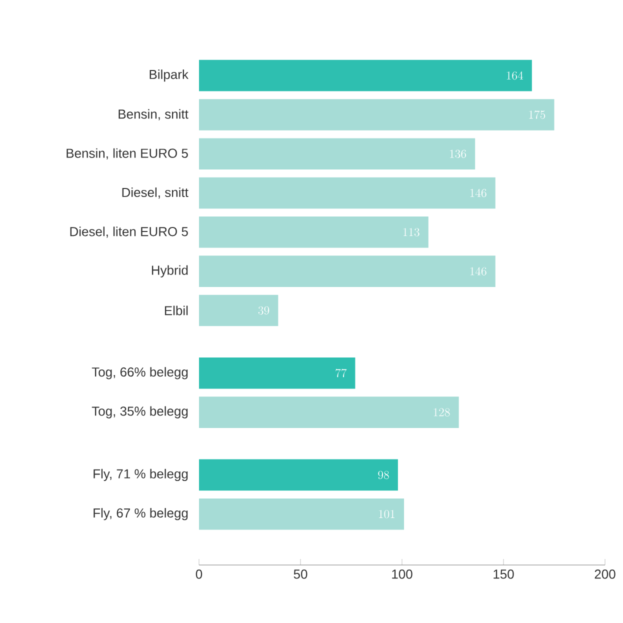 This screenshot has width=623, height=623. I want to click on y-tick-label: Hybrid, so click(170, 271).